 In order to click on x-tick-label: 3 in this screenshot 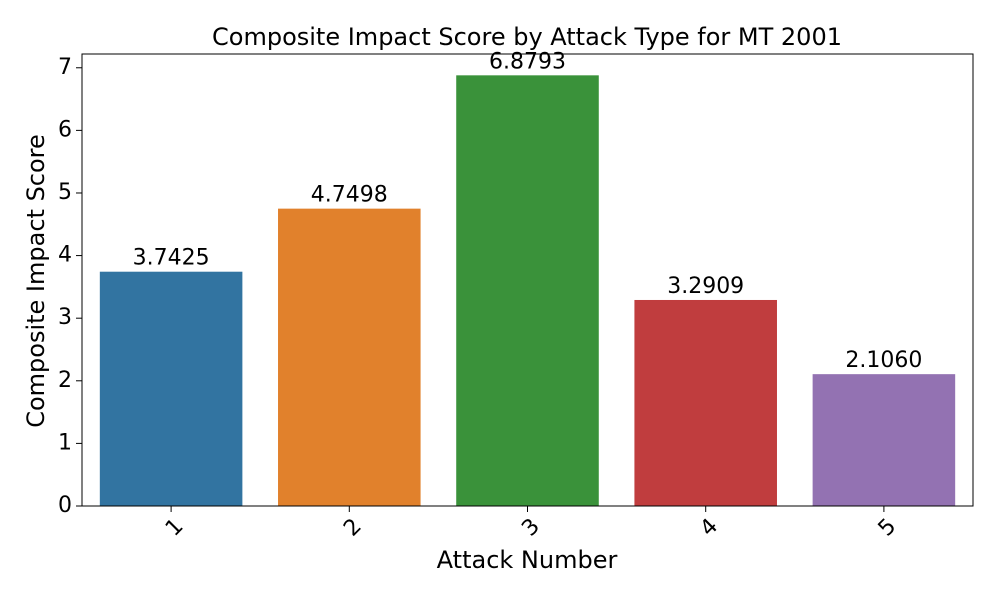, I will do `click(531, 528)`.